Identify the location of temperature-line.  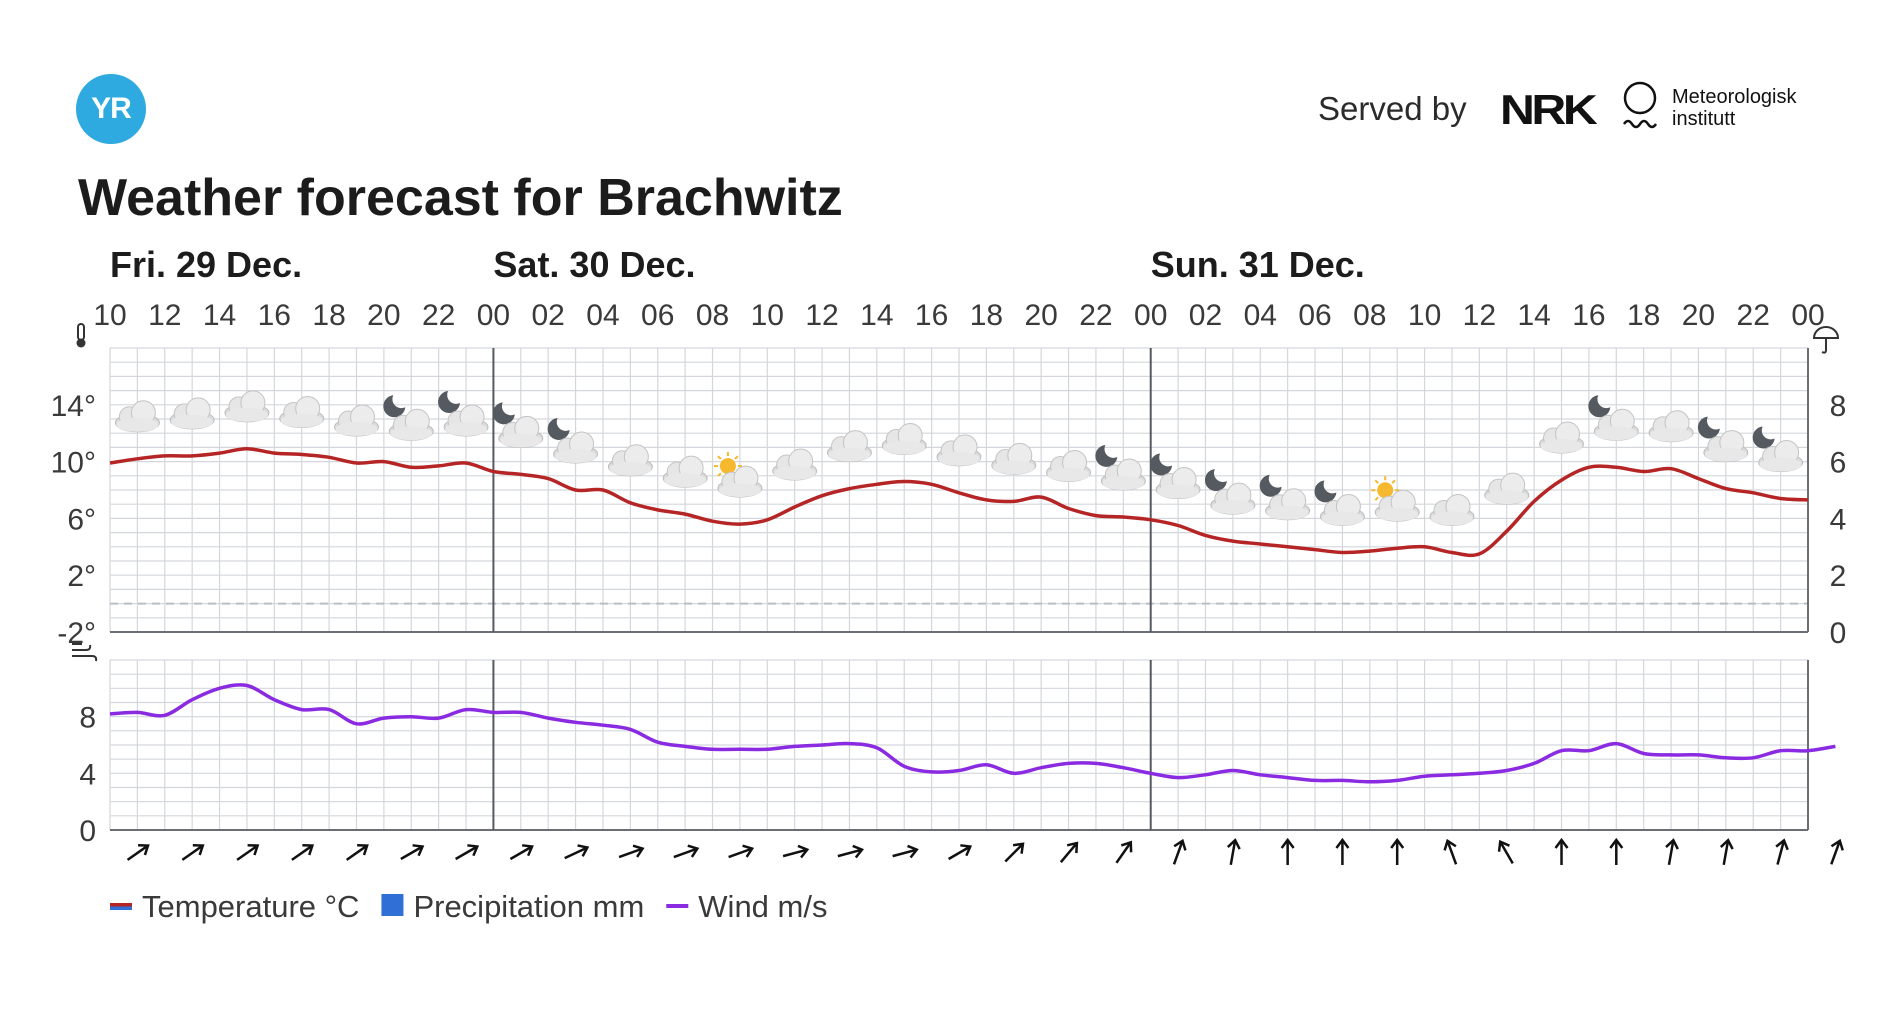
(959, 502).